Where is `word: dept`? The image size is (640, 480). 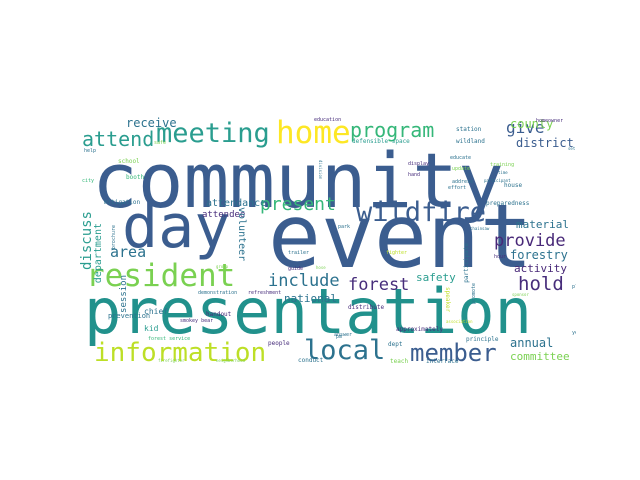
word: dept is located at coordinates (395, 344).